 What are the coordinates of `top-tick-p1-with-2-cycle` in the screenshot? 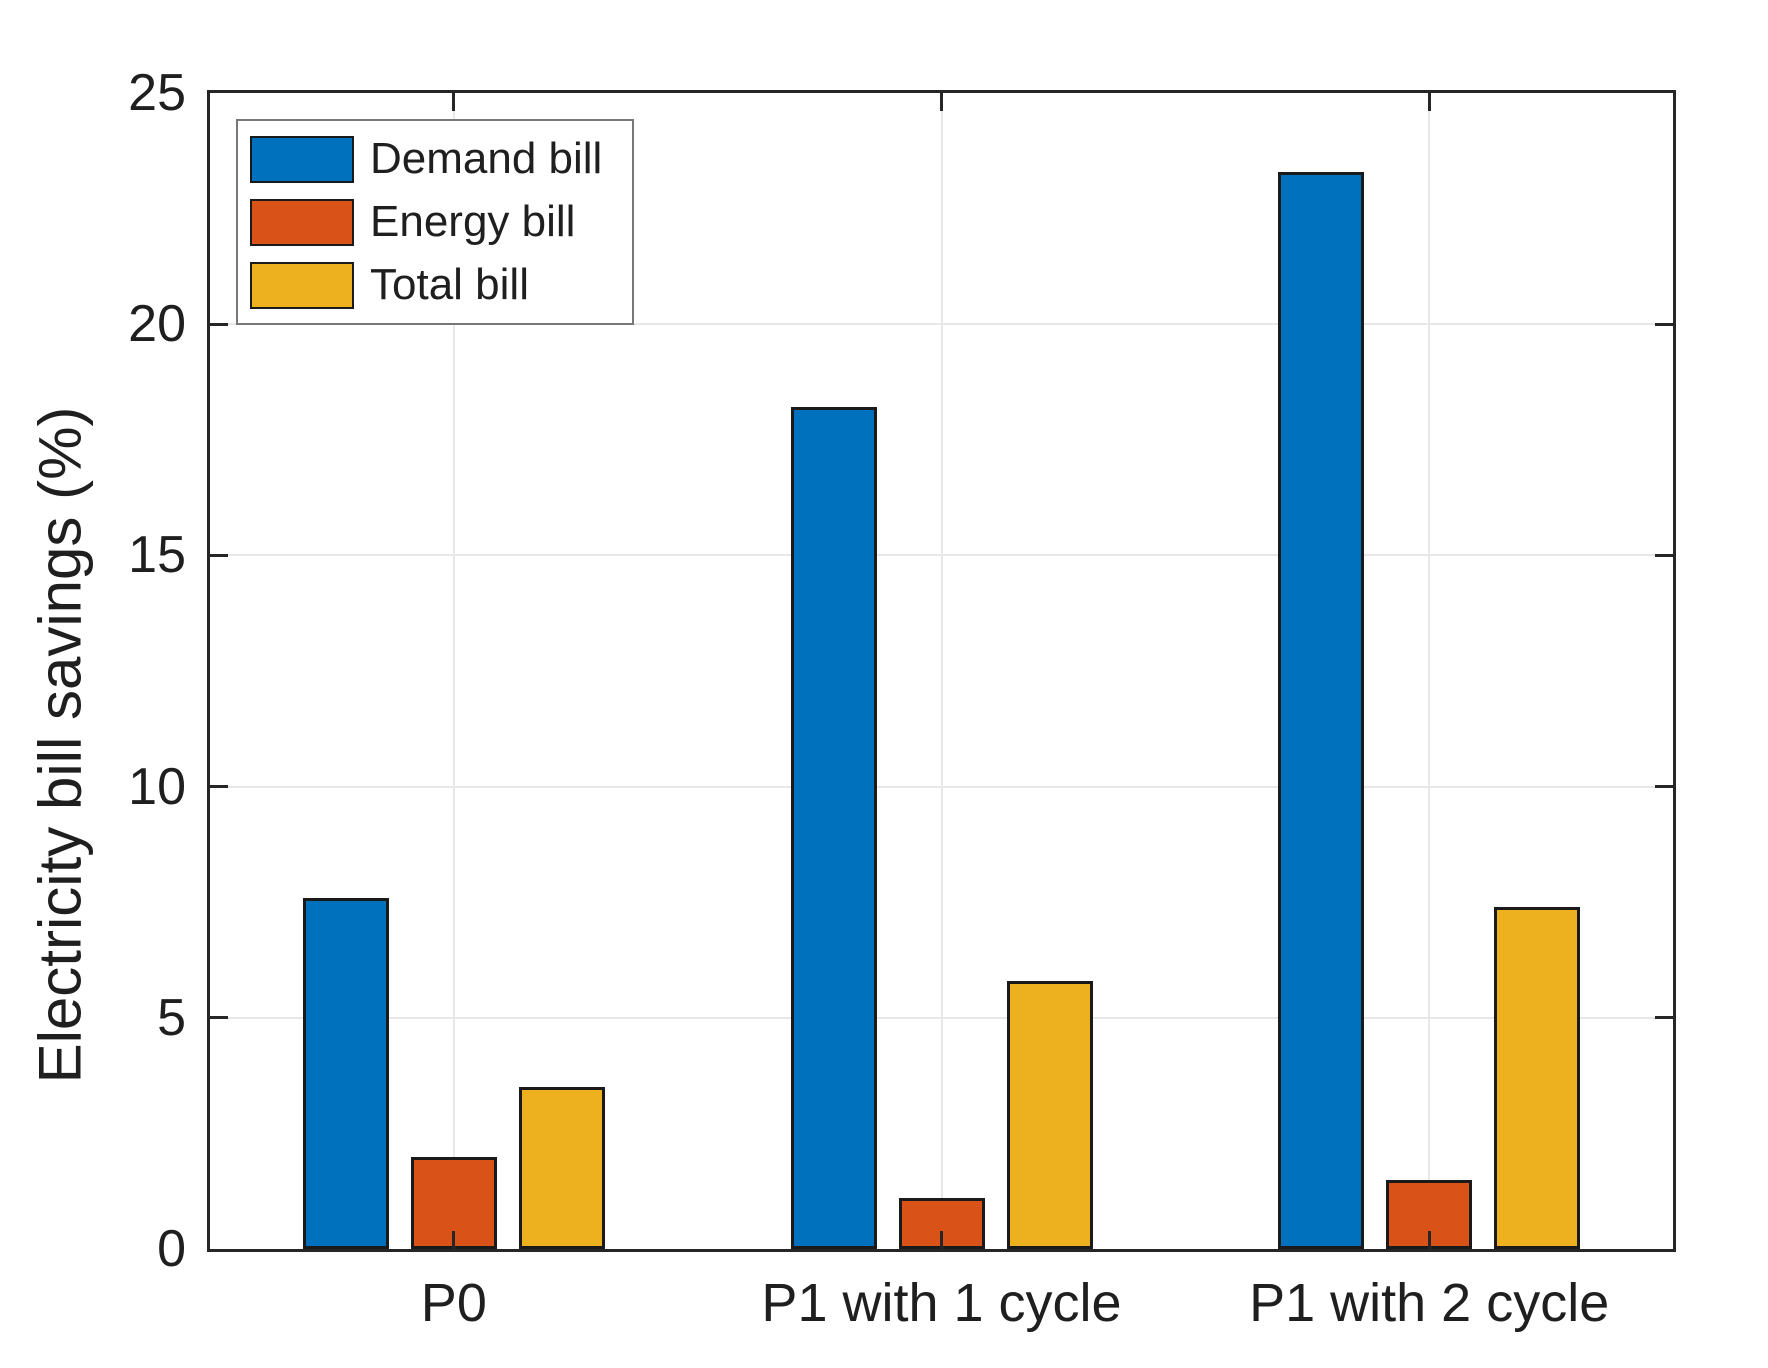 It's located at (1429, 102).